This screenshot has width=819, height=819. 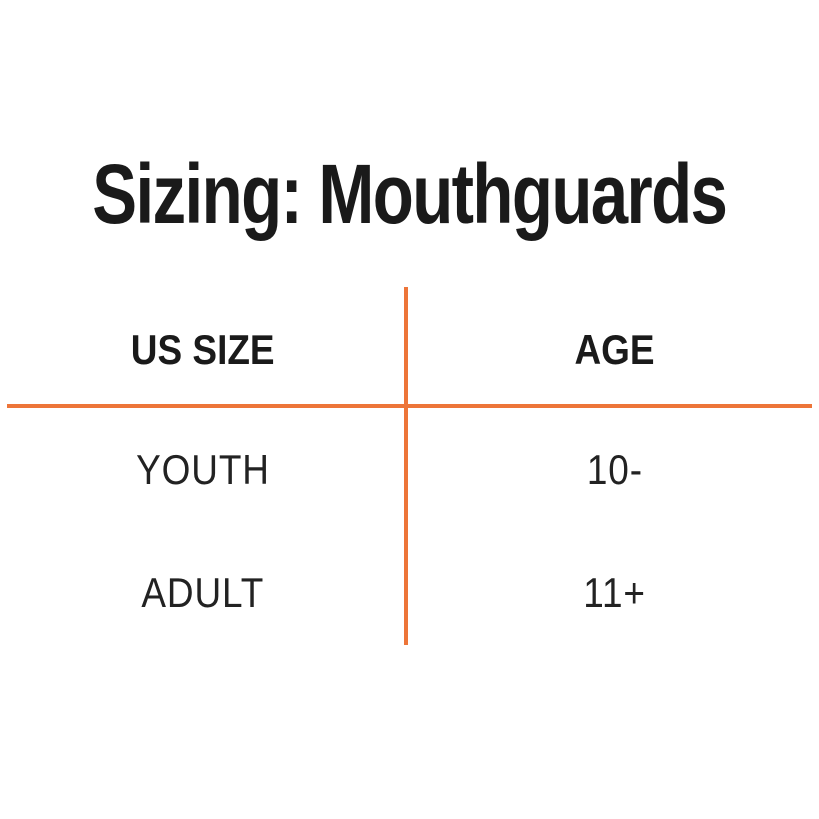 I want to click on page-title-text: Sizing: Mouthguards, so click(x=410, y=194).